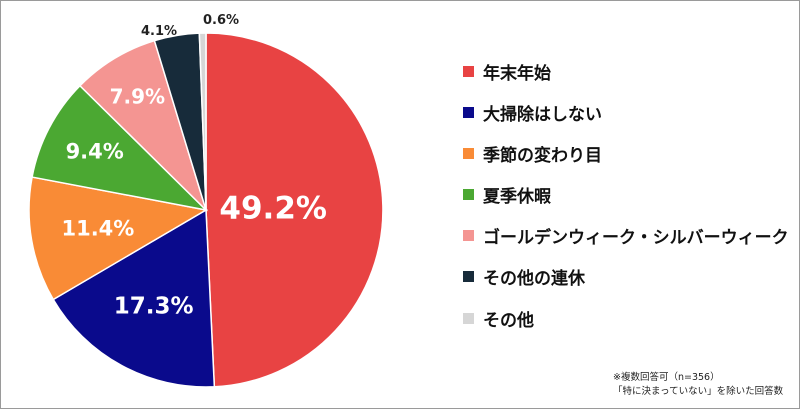 This screenshot has height=409, width=800. What do you see at coordinates (698, 385) in the screenshot?
I see `chart-notes: ※複数回答可（n=356） 「特に決まっていない」を除いた回答数` at bounding box center [698, 385].